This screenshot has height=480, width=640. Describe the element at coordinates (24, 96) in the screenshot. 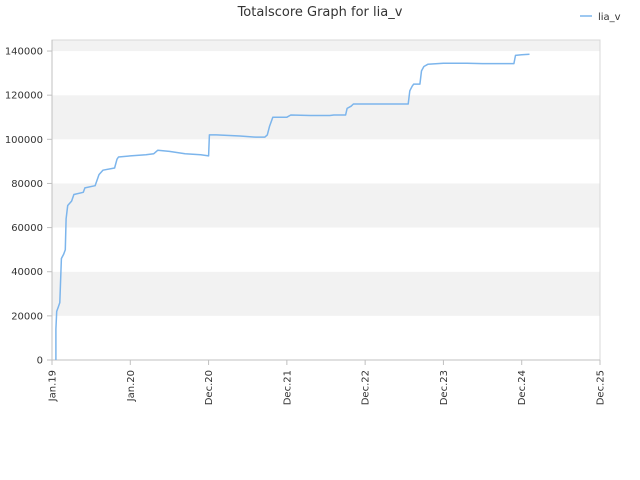

I see `y-tick-label: 120000` at that location.